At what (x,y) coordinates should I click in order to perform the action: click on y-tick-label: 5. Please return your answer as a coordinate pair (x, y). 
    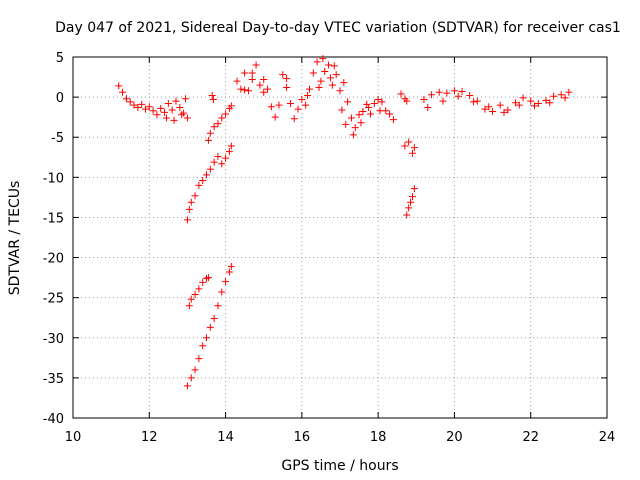
    Looking at the image, I should click on (60, 58).